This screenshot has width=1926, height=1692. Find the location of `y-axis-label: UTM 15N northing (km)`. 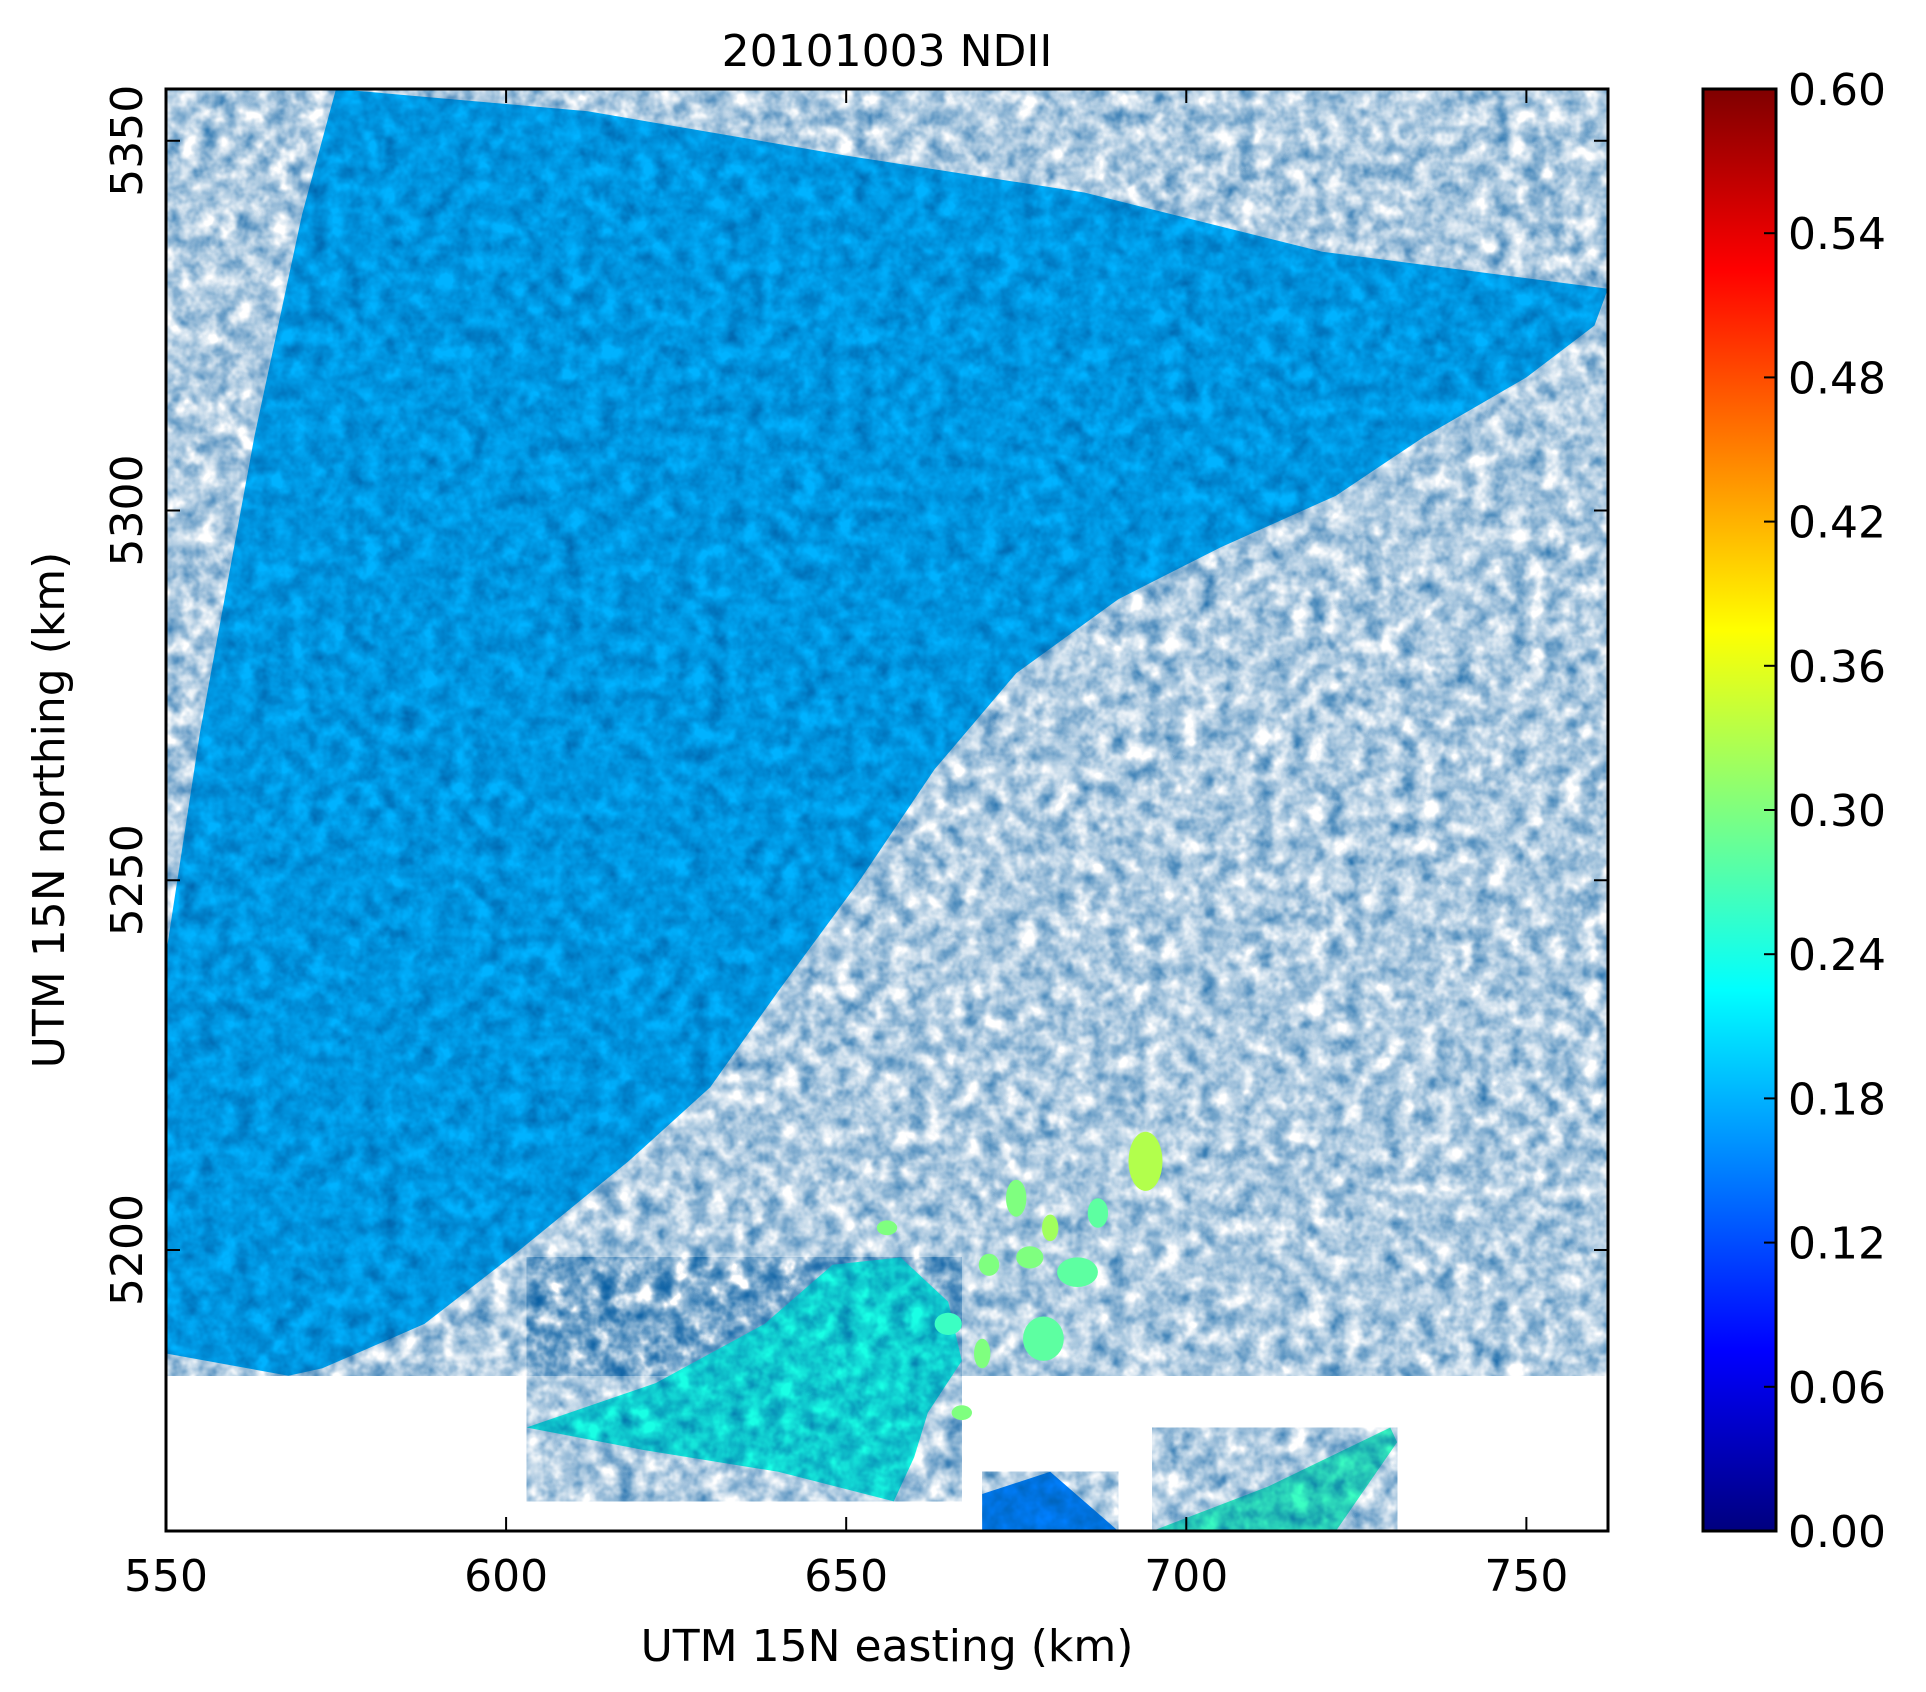

y-axis-label: UTM 15N northing (km) is located at coordinates (49, 810).